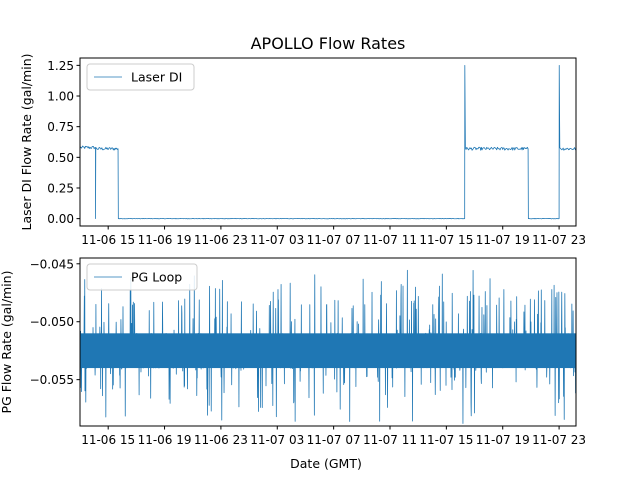  I want to click on pg-loop-y-axis-label: PG Flow Rate (gal/min), so click(7, 342).